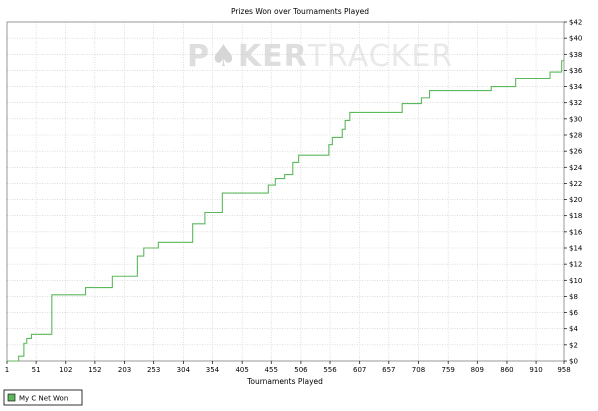  I want to click on y-tick-label: $8, so click(573, 297).